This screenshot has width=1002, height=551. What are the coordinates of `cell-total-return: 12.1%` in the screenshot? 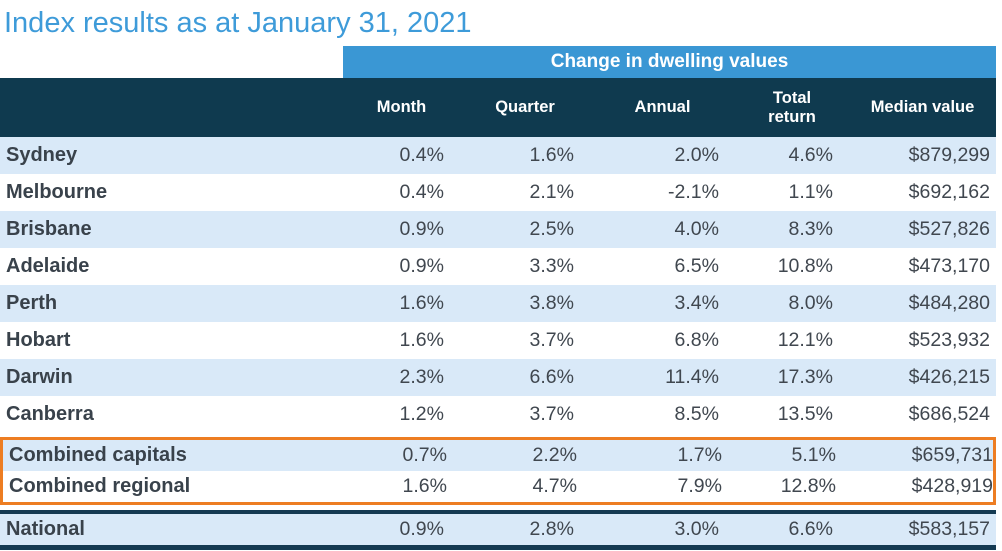 It's located at (805, 340).